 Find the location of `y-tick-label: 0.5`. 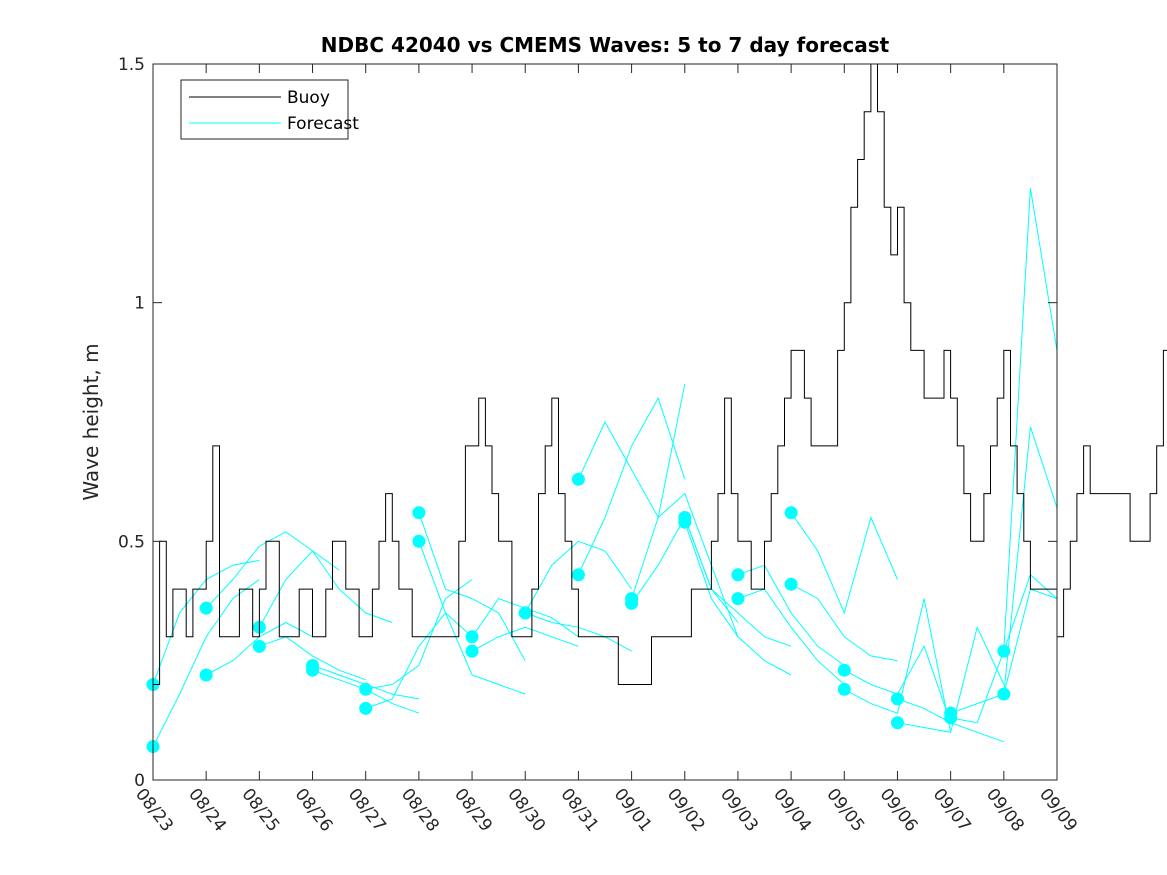

y-tick-label: 0.5 is located at coordinates (131, 542).